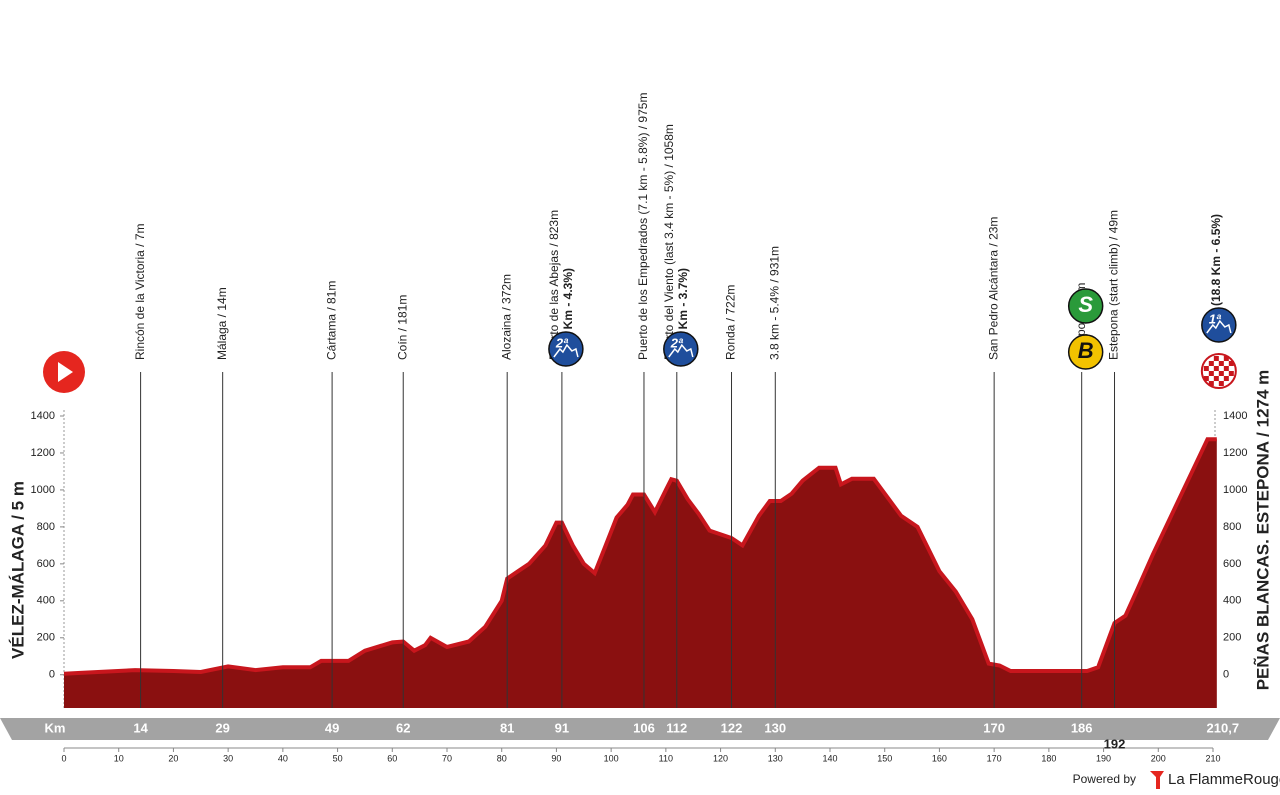 This screenshot has height=795, width=1280. What do you see at coordinates (1115, 743) in the screenshot?
I see `waypoint-km: 192` at bounding box center [1115, 743].